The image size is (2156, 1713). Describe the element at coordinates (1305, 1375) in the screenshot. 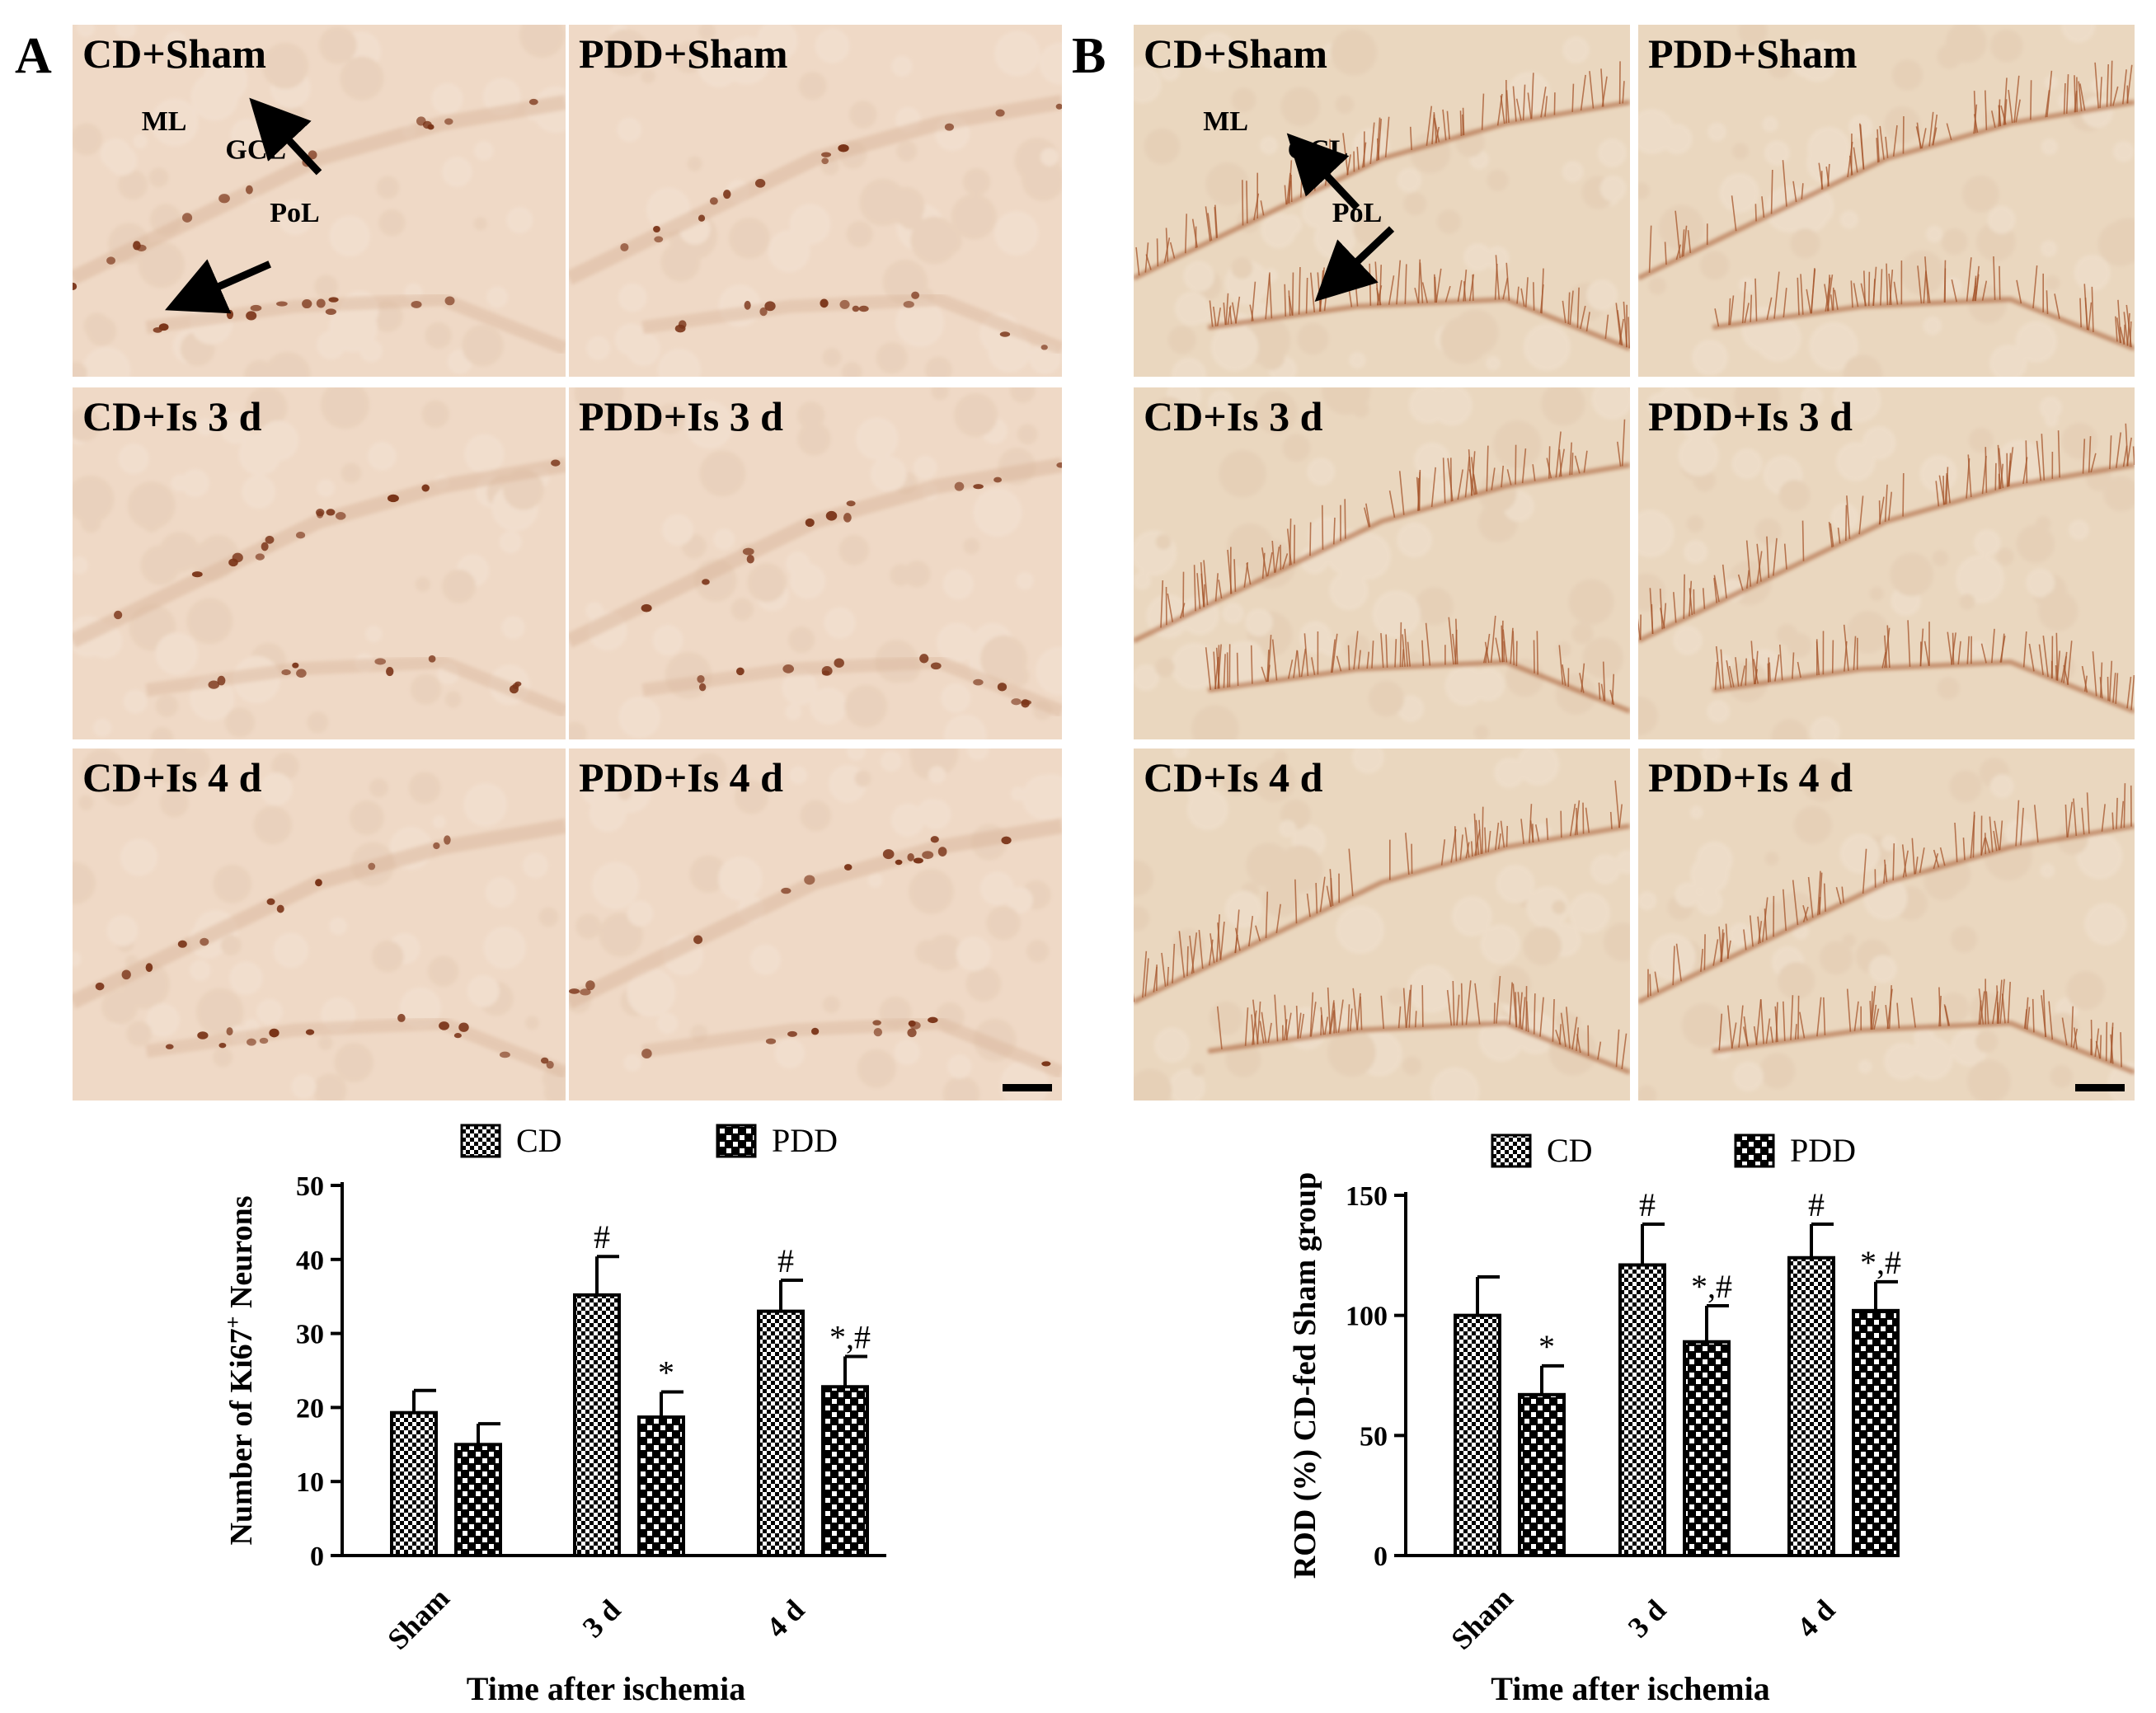

I see `y-axis-label: ROD (%) CD-fed Sham group` at that location.